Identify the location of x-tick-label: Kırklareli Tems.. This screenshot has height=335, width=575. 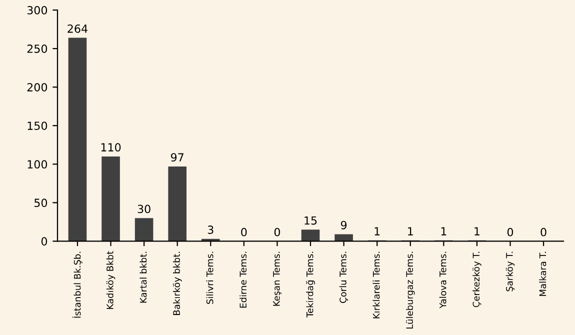
(376, 285).